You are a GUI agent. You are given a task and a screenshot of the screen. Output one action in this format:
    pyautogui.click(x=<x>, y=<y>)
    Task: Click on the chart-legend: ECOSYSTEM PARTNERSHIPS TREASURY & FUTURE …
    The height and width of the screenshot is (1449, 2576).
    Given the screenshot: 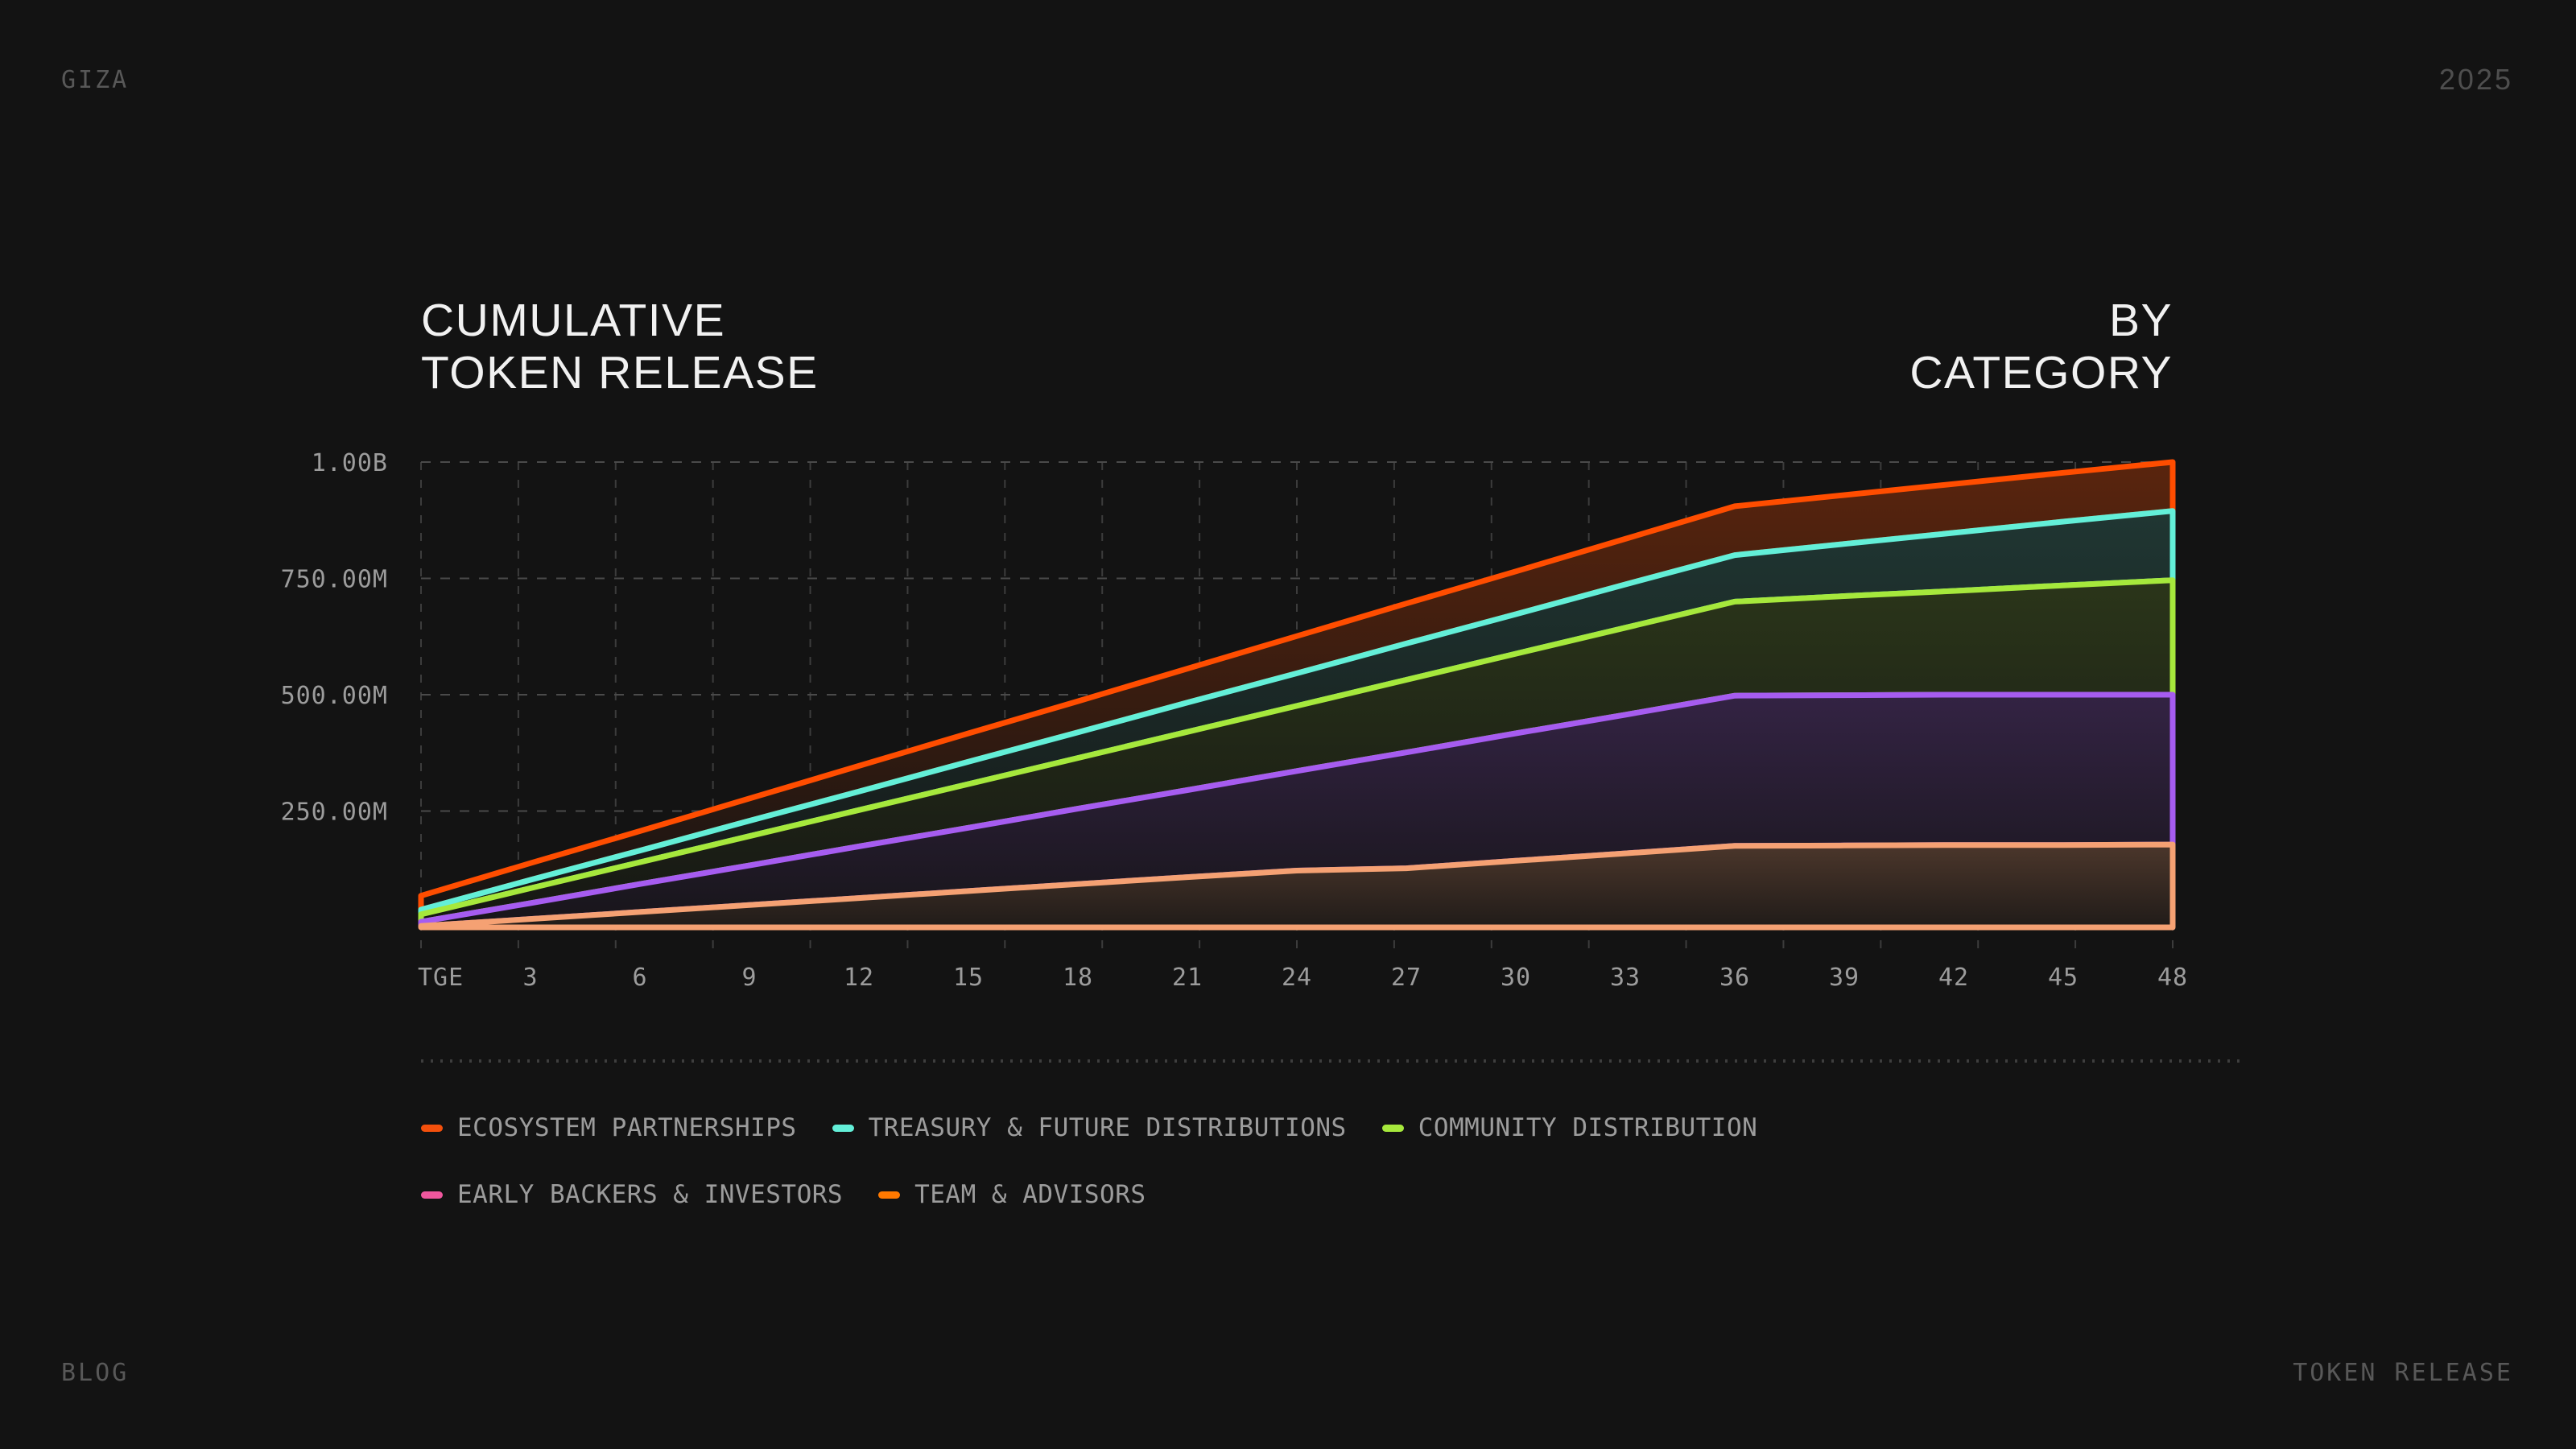 What is the action you would take?
    pyautogui.click(x=1334, y=1180)
    